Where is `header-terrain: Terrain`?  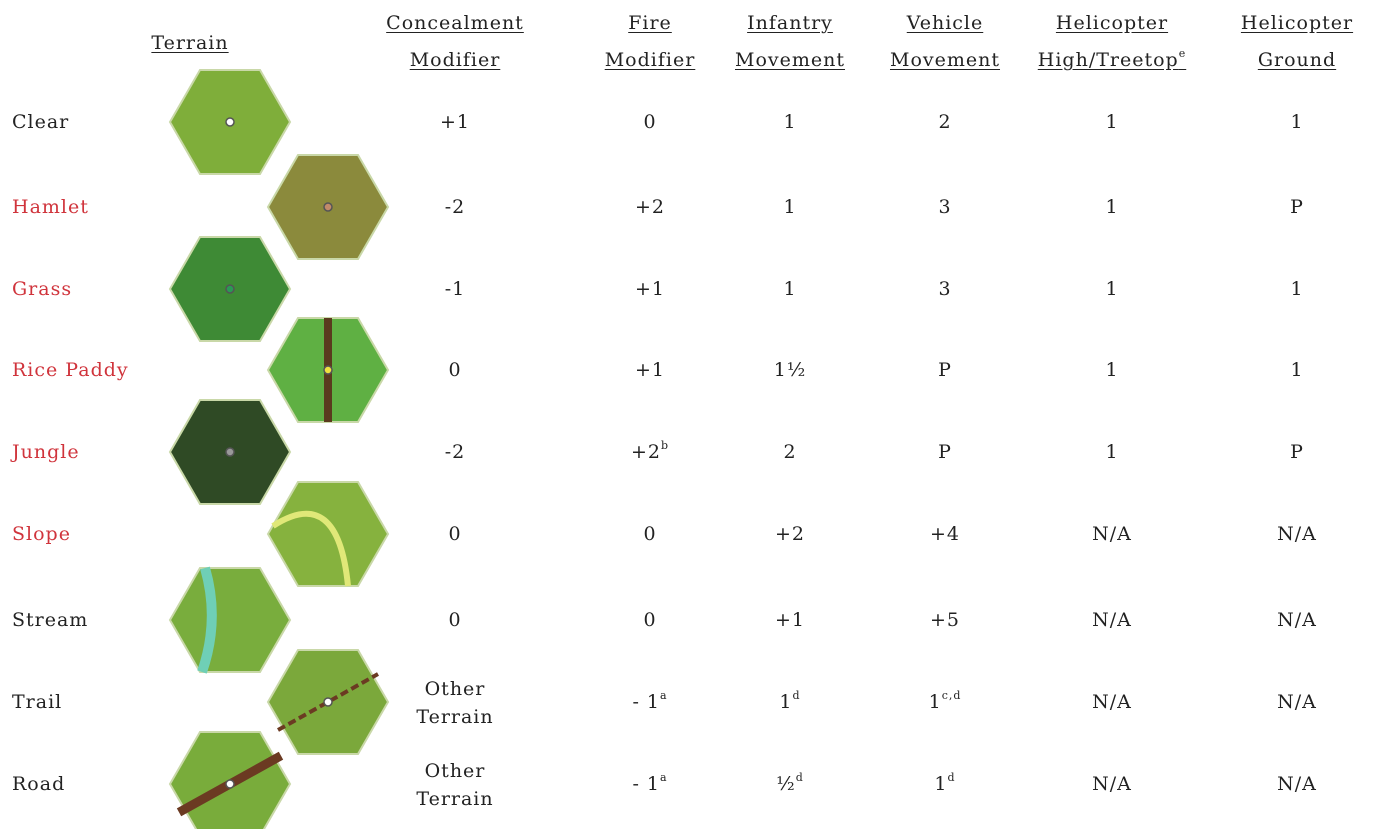 header-terrain: Terrain is located at coordinates (190, 43).